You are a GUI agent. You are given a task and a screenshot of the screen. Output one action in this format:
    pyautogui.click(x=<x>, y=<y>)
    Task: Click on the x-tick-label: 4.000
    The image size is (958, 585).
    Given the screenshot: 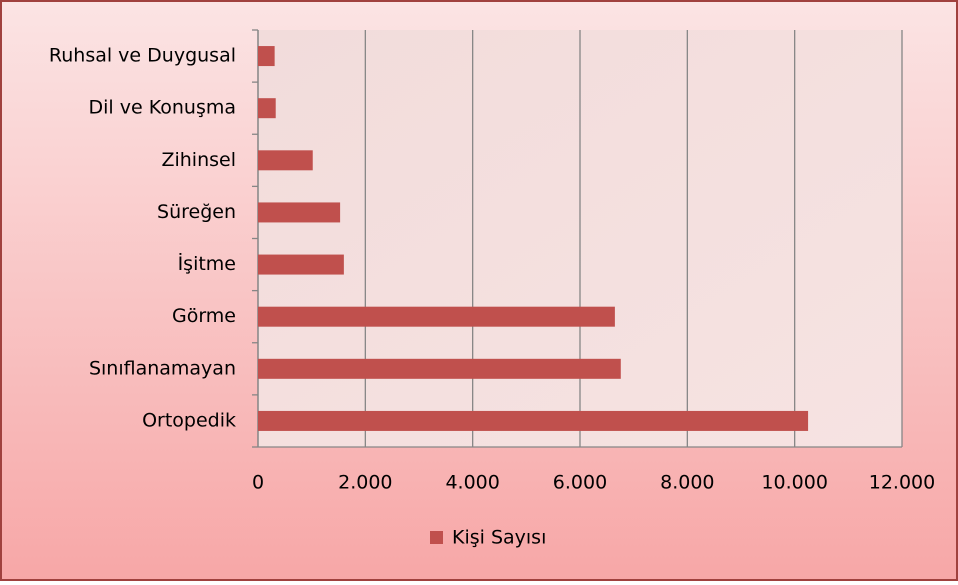 What is the action you would take?
    pyautogui.click(x=472, y=483)
    